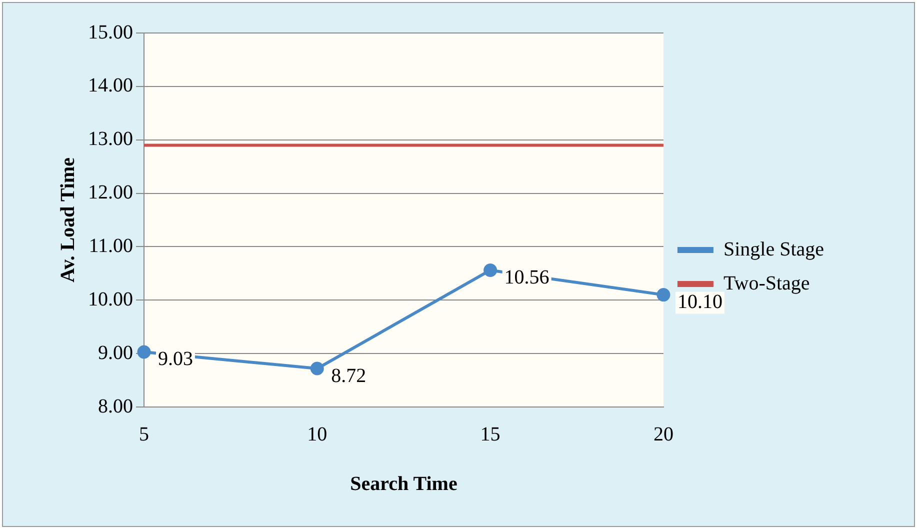 This screenshot has width=917, height=529. Describe the element at coordinates (110, 139) in the screenshot. I see `y-tick-label: 13.00` at that location.